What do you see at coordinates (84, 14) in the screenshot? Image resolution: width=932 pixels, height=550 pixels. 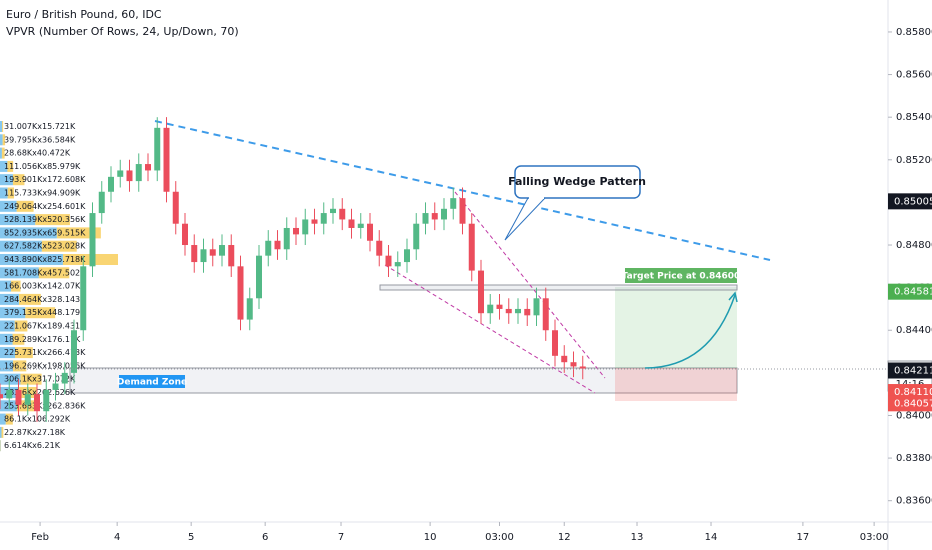 I see `chart-title: Euro / British Pound, 60, IDC` at bounding box center [84, 14].